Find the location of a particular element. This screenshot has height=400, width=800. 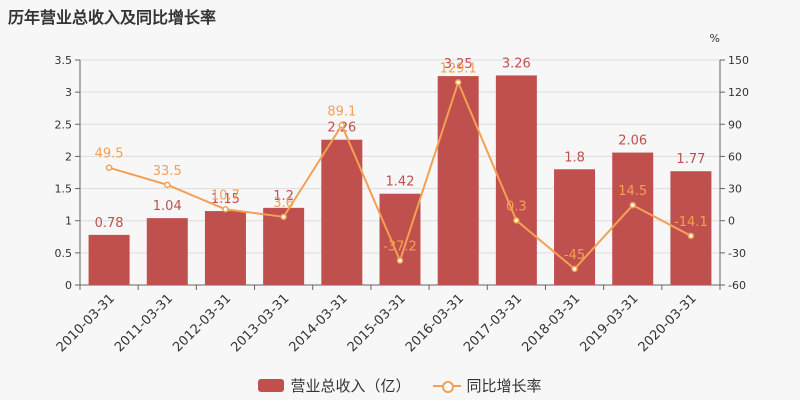

growth-label: -45 is located at coordinates (574, 255).